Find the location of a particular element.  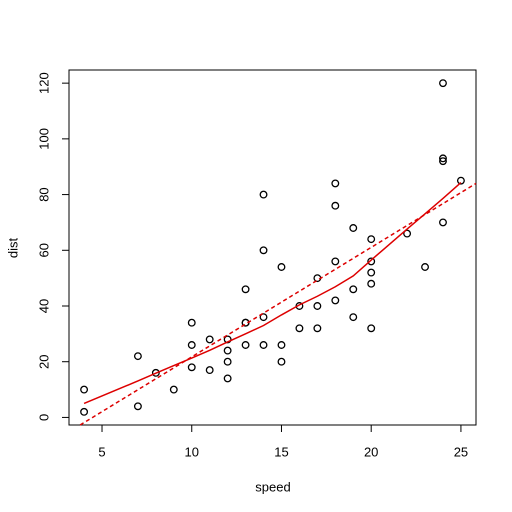

x-axis-label: speed is located at coordinates (272, 486).